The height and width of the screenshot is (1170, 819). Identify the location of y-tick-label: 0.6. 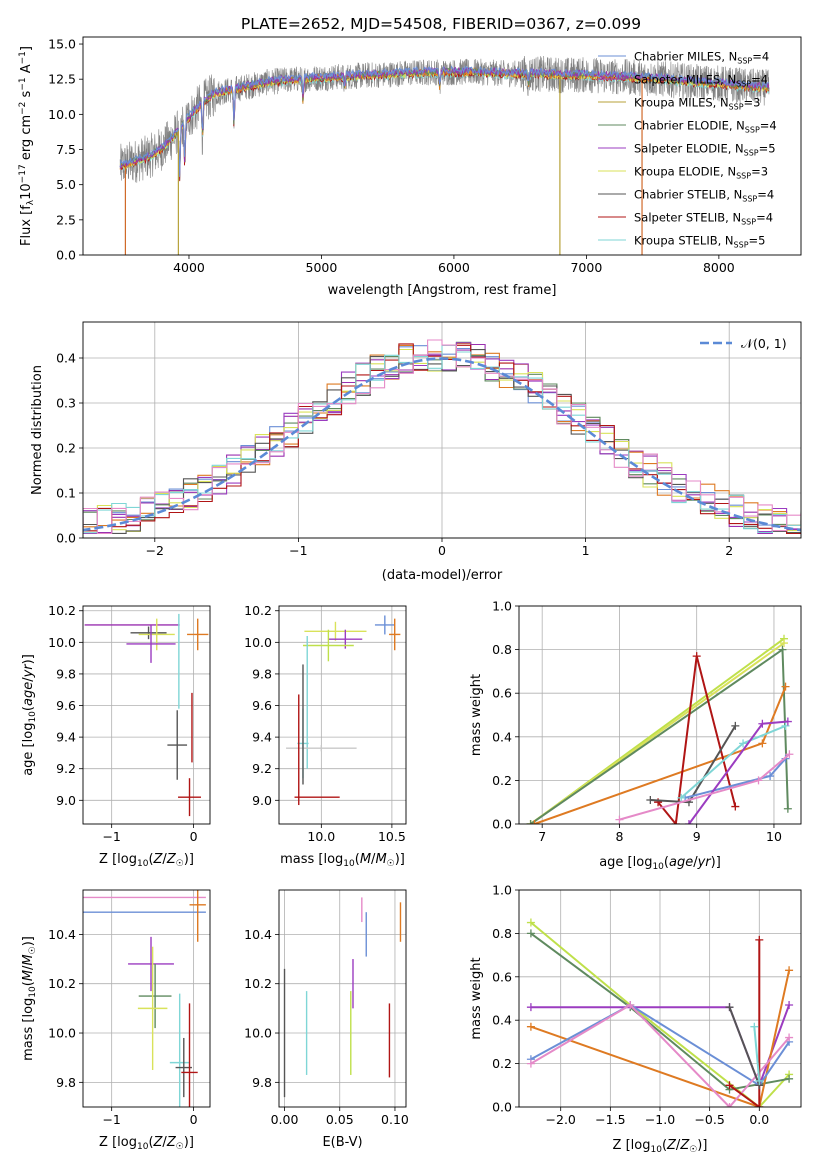
(502, 693).